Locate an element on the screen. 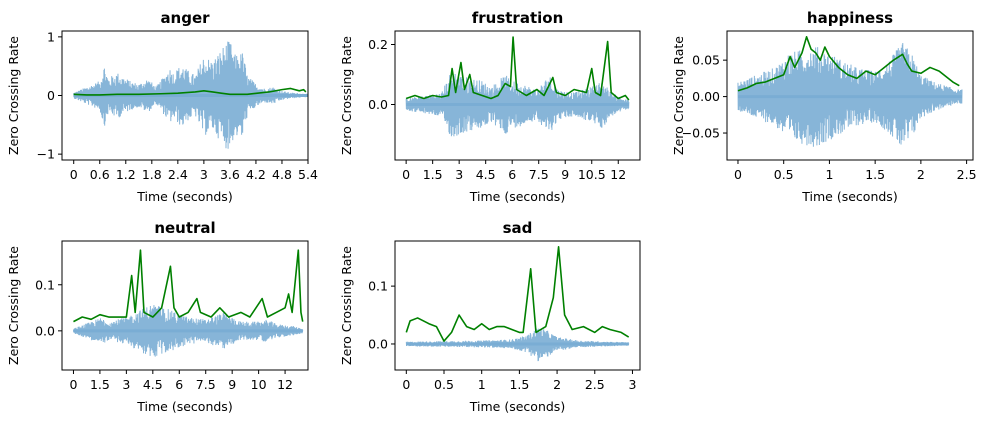 The image size is (989, 423). x-axis-label-frustration: Time (seconds) is located at coordinates (517, 196).